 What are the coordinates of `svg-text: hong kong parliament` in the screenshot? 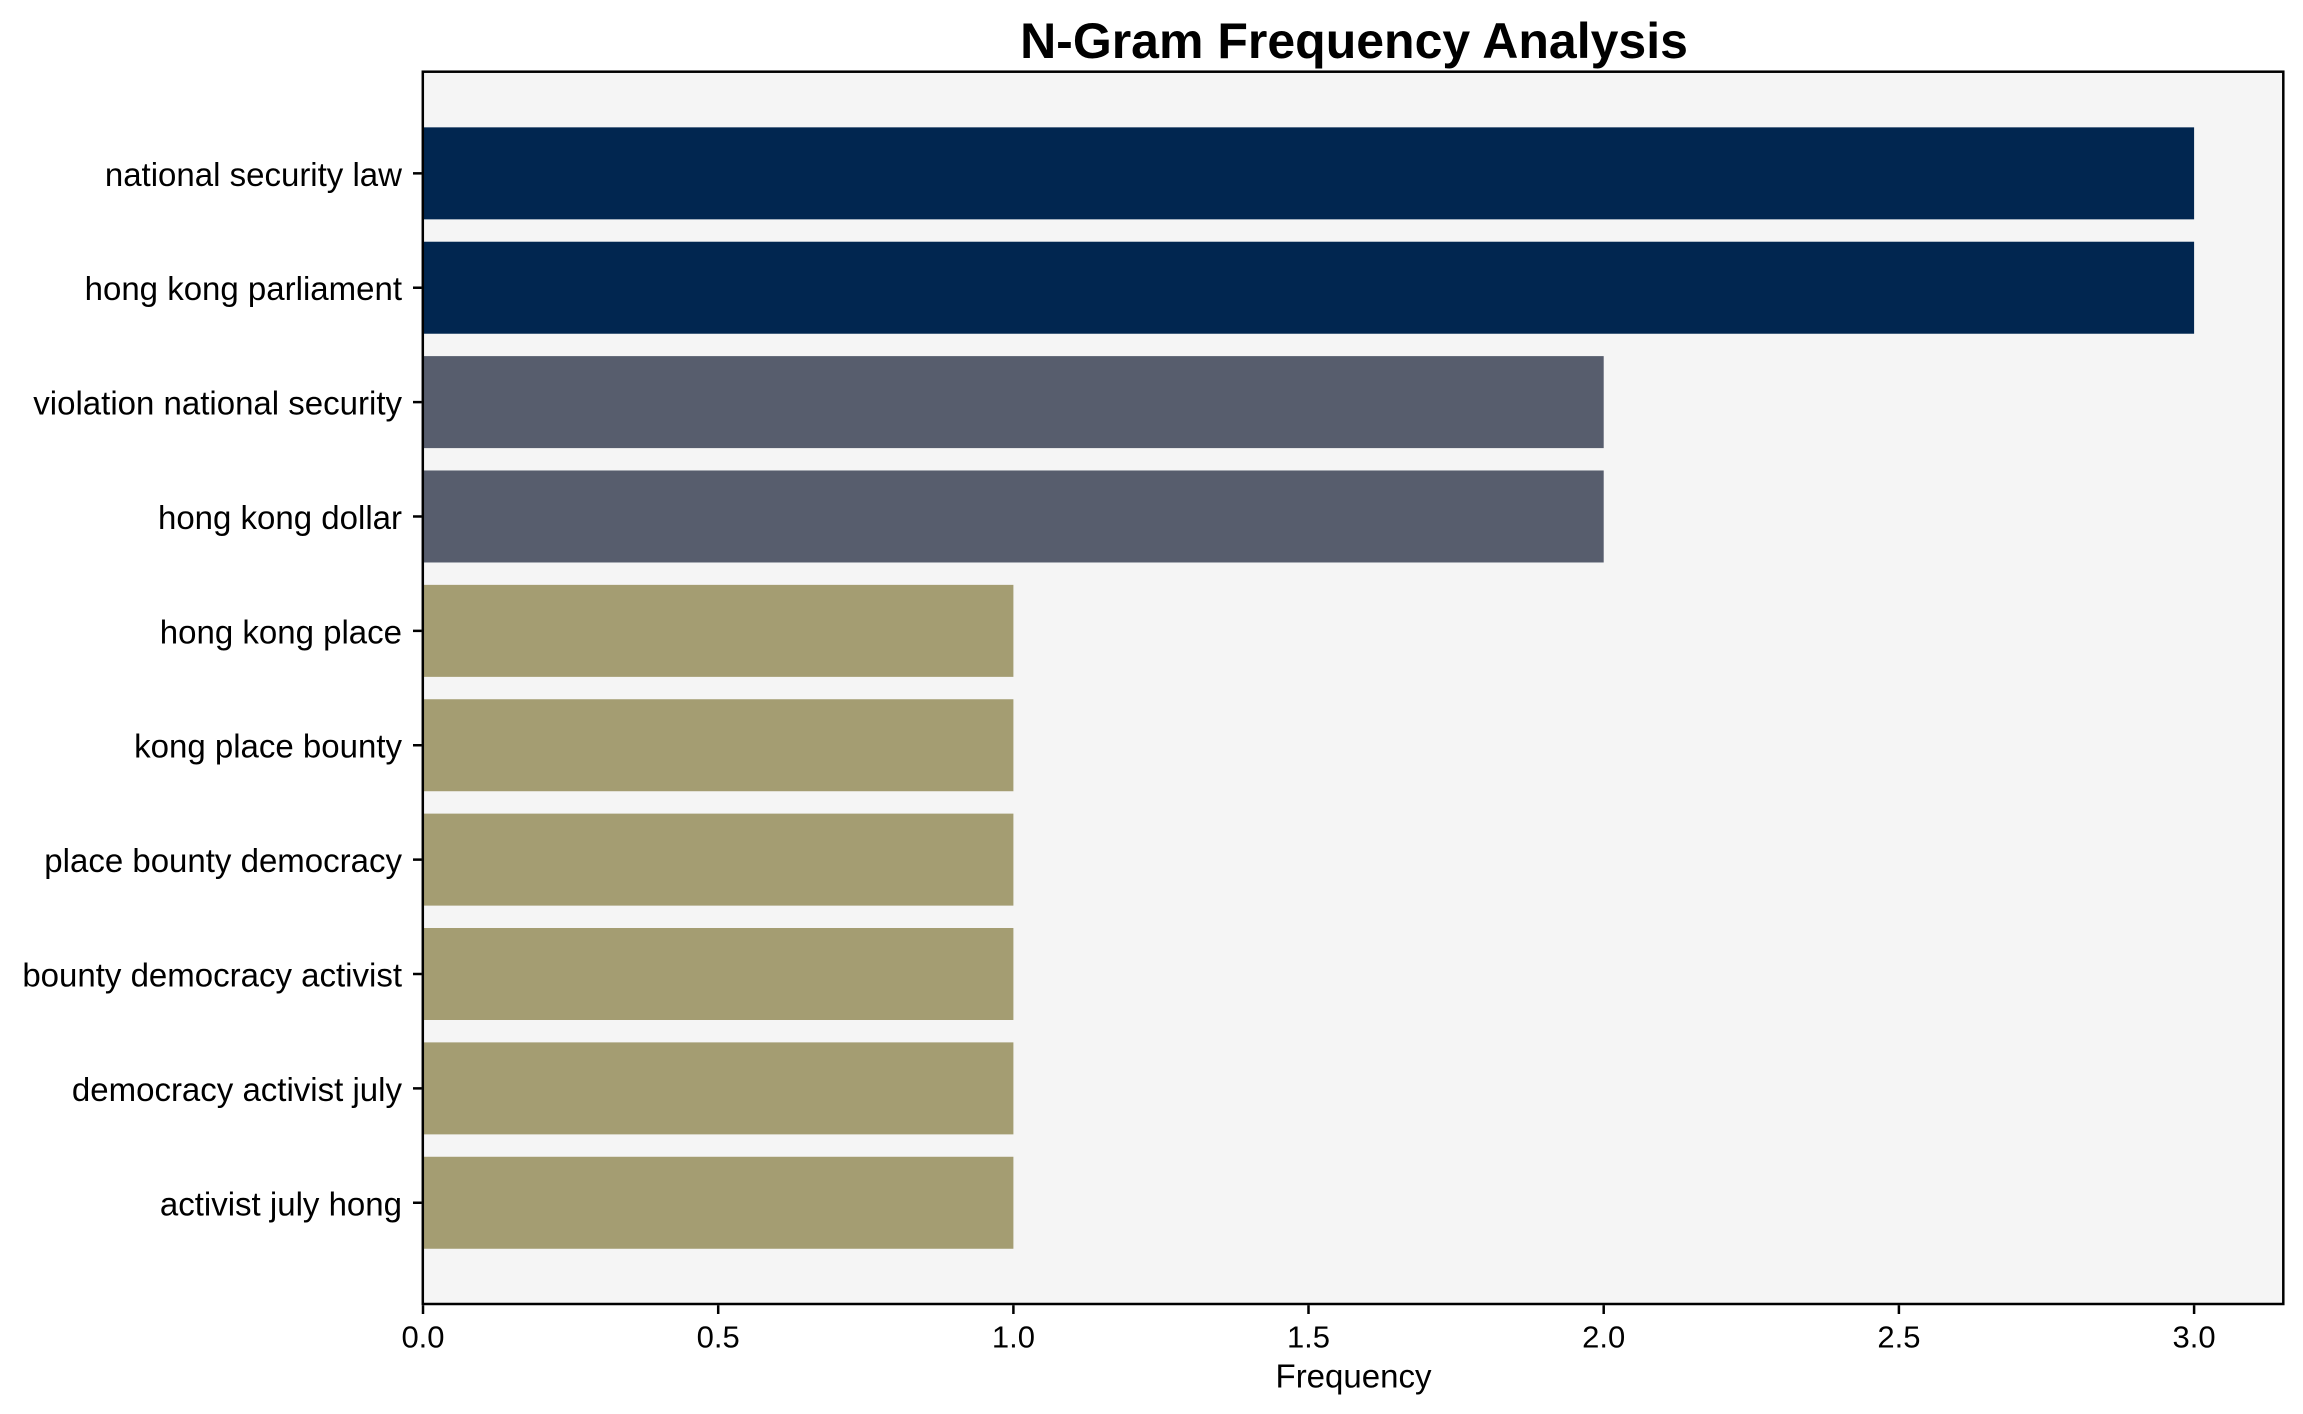 It's located at (243, 288).